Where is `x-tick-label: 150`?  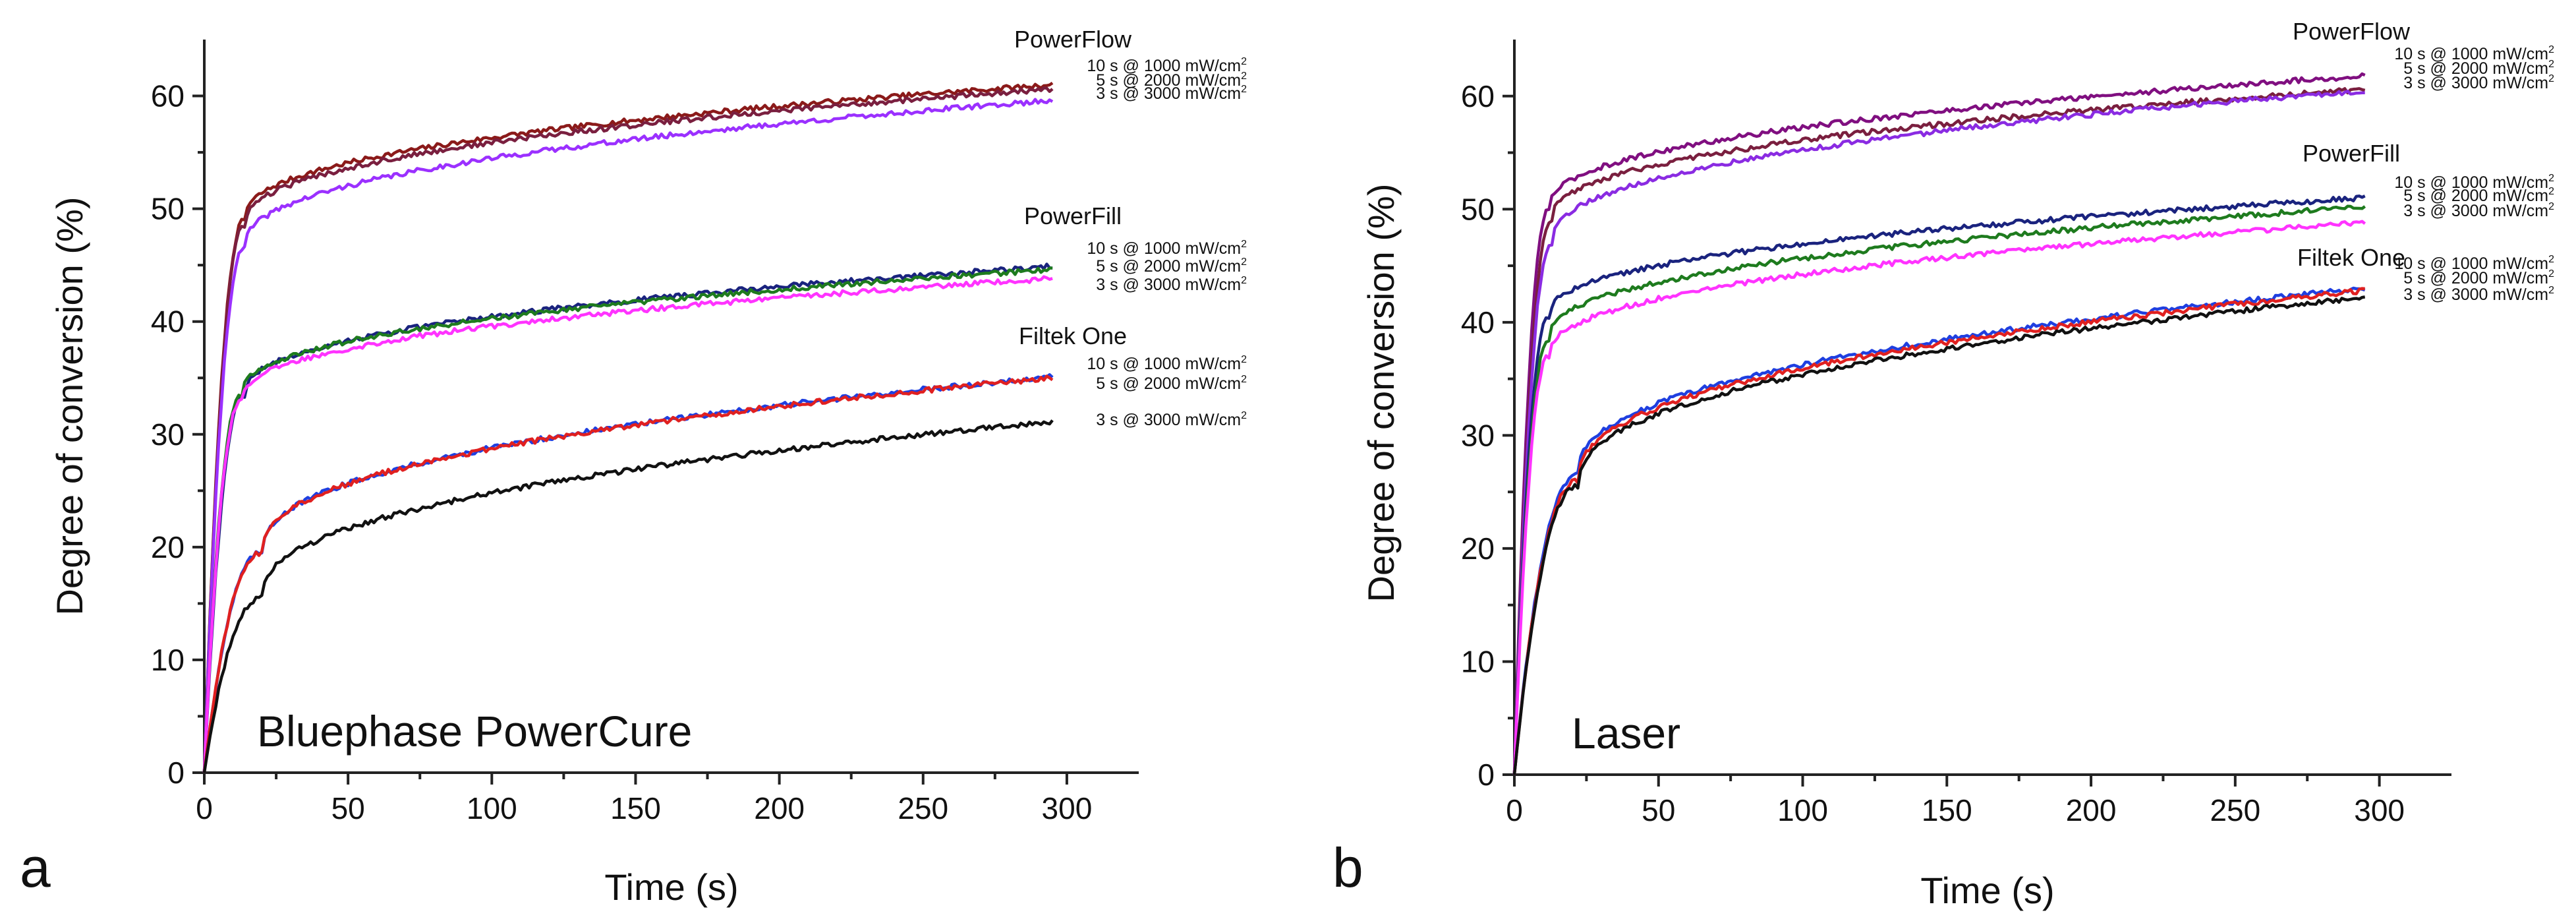 x-tick-label: 150 is located at coordinates (635, 808).